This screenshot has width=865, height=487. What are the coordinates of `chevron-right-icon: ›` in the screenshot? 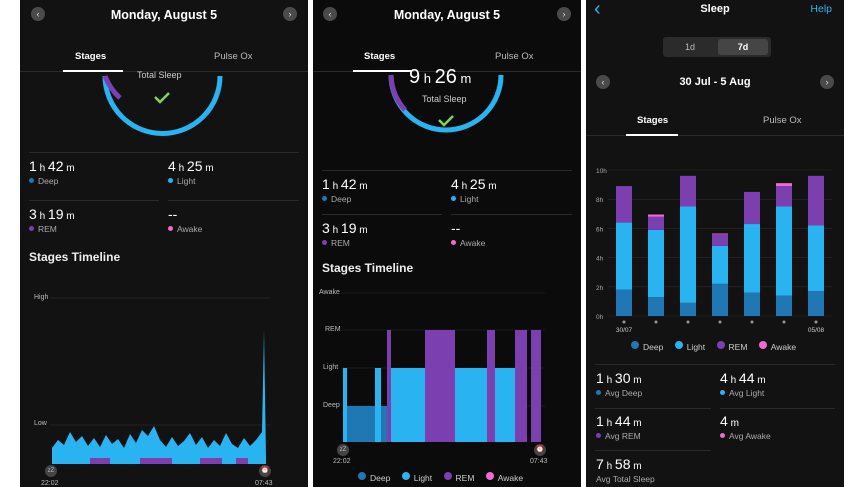 It's located at (564, 14).